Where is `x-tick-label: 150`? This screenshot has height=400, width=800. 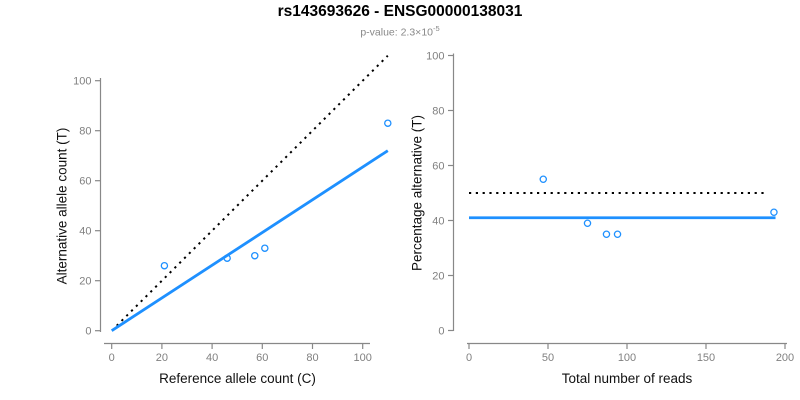 x-tick-label: 150 is located at coordinates (706, 358).